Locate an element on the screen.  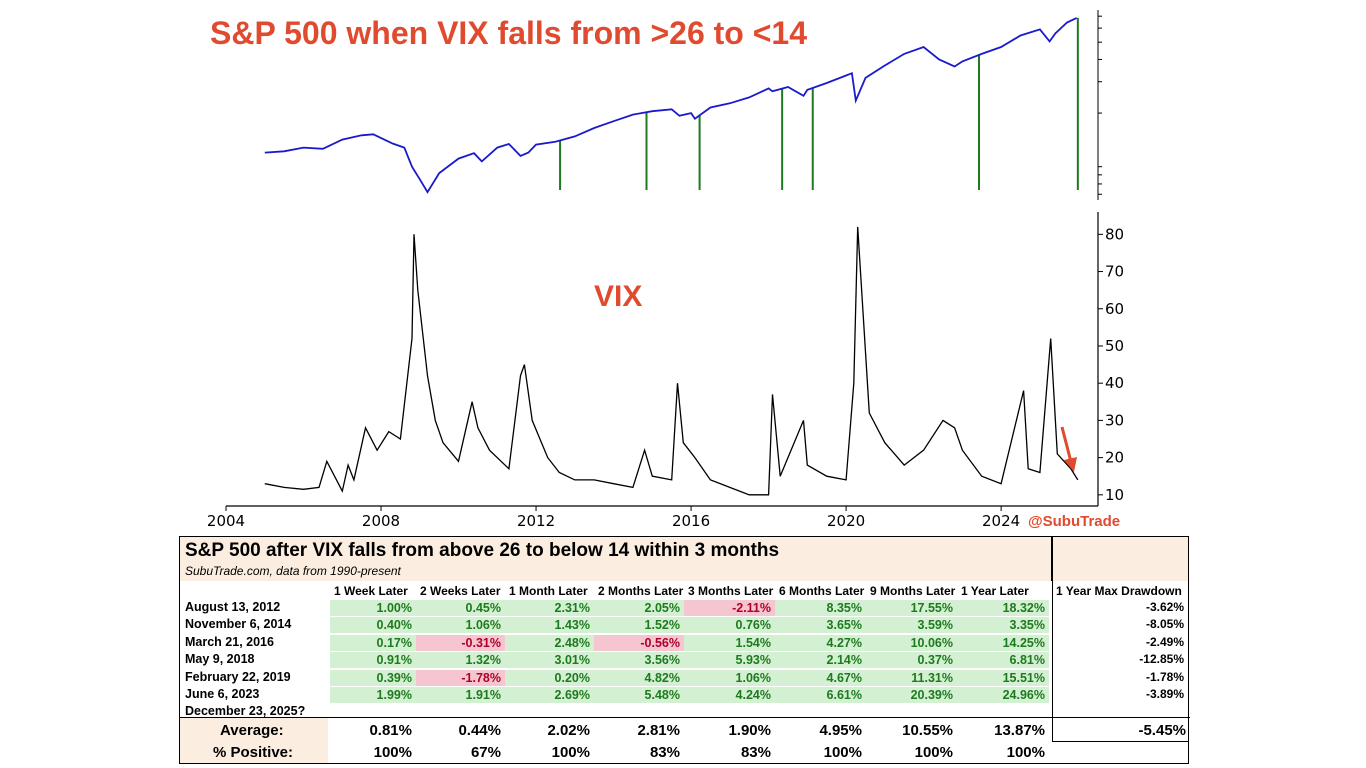
column-header: 6 Months Later is located at coordinates (822, 591).